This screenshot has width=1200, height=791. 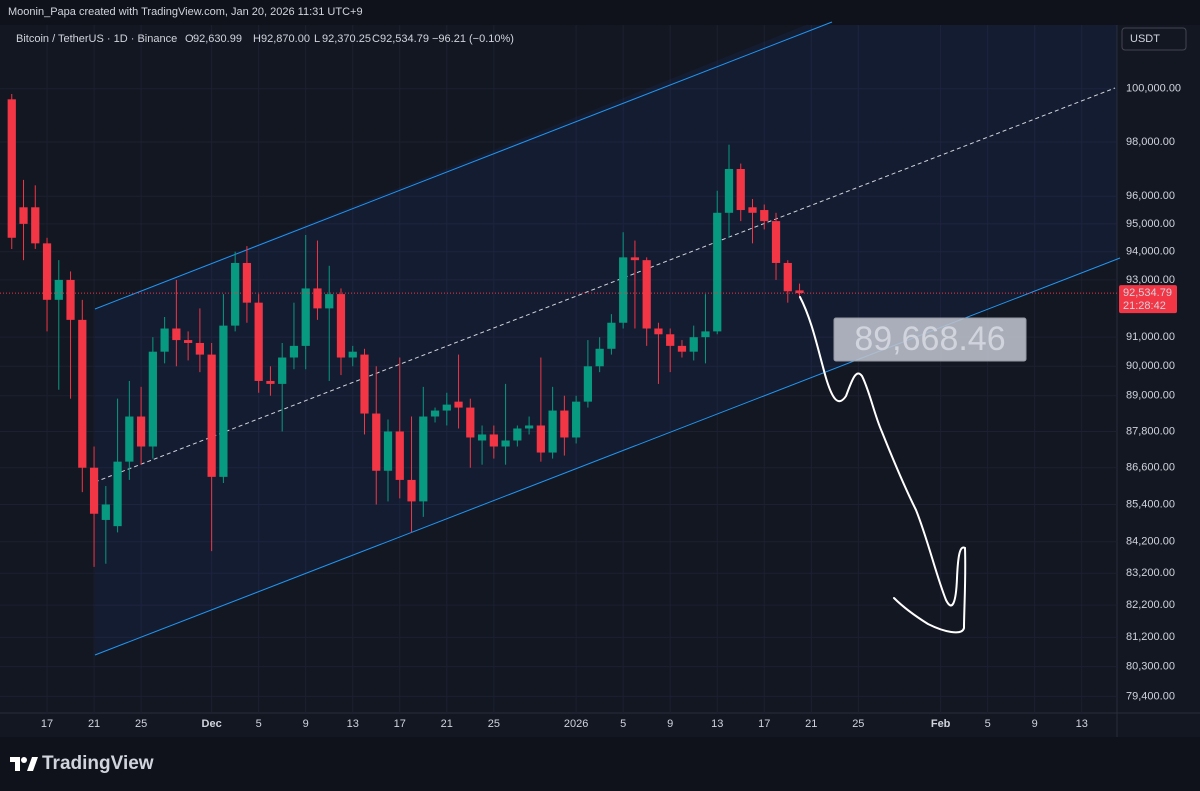 I want to click on ohlc-legend: O 92,630.99 H 92,870.00 L 92,370.25 C 92,534.79, so click(x=307, y=39).